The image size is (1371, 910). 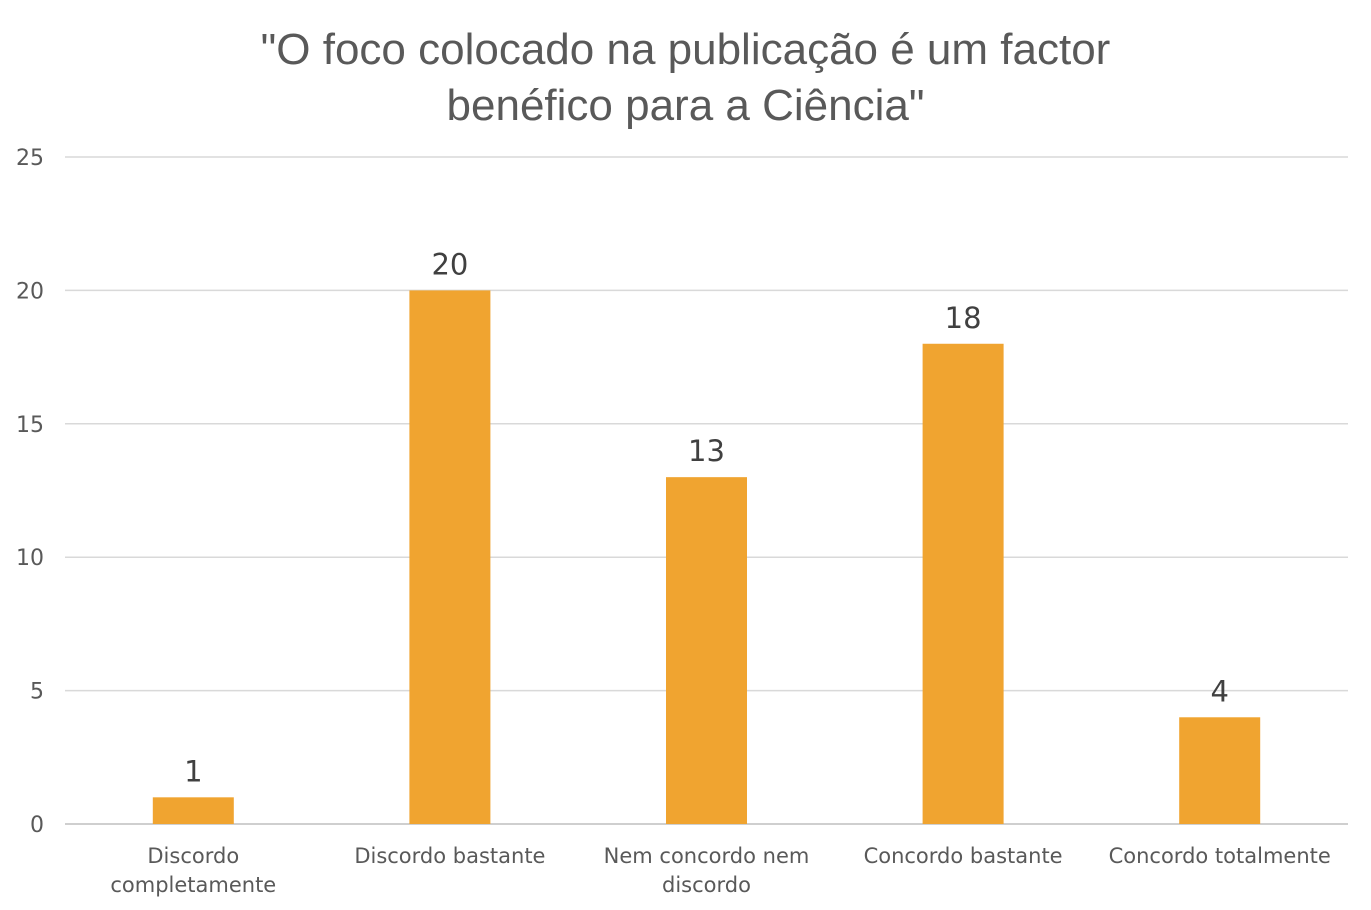 What do you see at coordinates (193, 771) in the screenshot?
I see `data-label-1: 1` at bounding box center [193, 771].